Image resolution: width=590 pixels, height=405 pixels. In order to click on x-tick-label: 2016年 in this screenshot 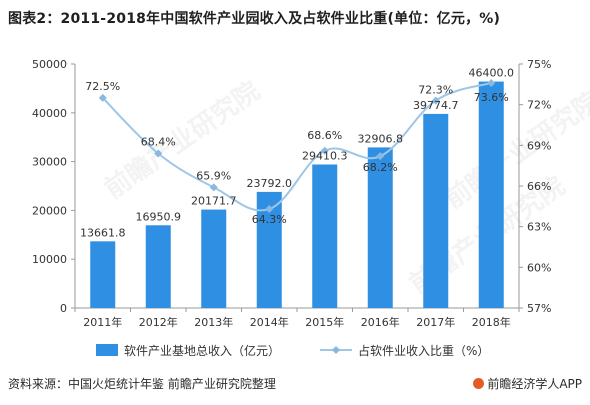, I will do `click(380, 322)`.